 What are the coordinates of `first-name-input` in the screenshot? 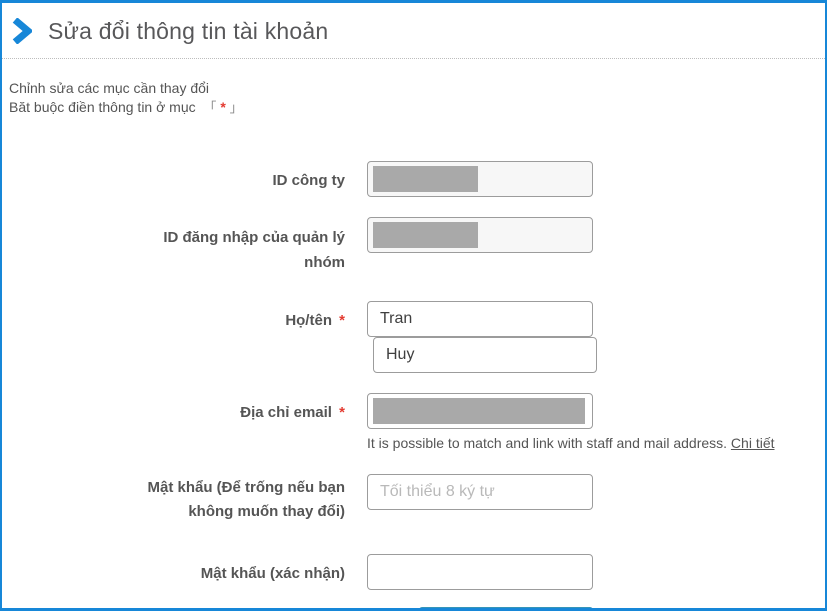 It's located at (485, 355).